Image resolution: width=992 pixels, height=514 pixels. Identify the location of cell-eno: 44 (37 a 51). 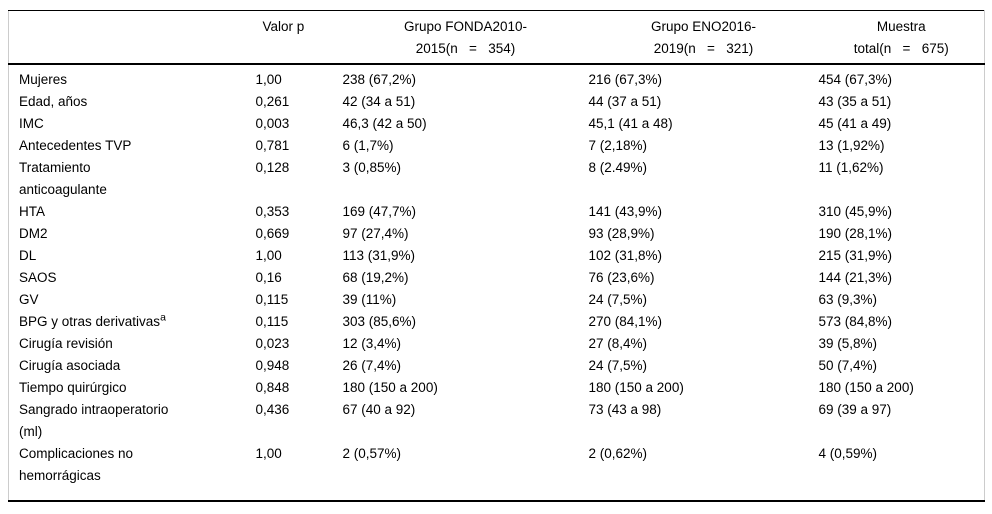
(625, 101).